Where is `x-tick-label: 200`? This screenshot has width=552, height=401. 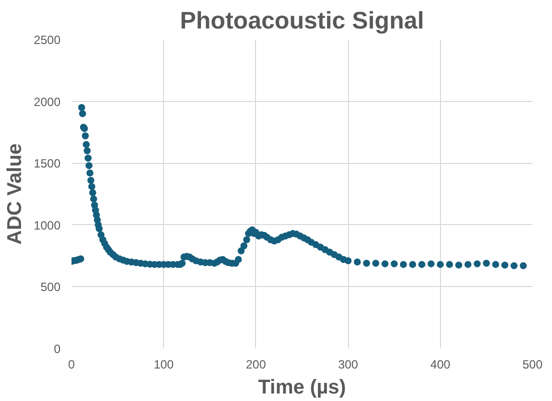
x-tick-label: 200 is located at coordinates (256, 365).